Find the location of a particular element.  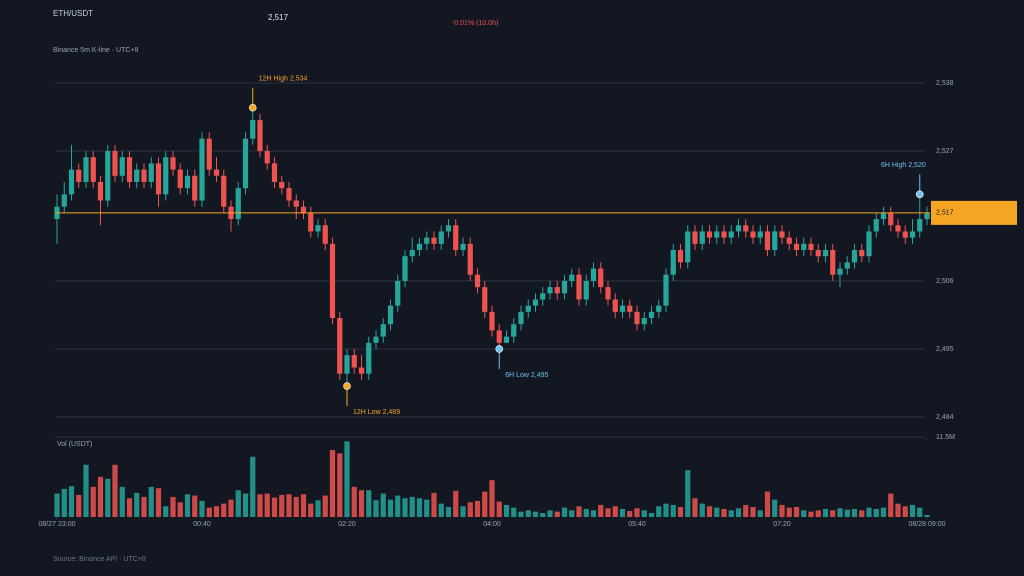

chart-title: ETH/USDT is located at coordinates (73, 13).